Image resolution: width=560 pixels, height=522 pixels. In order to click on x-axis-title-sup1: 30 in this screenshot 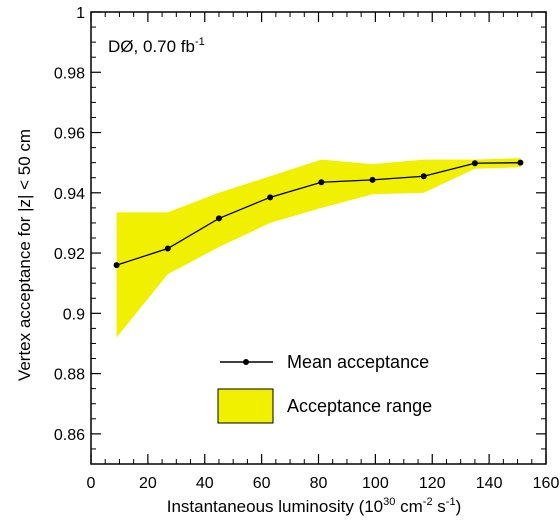, I will do `click(389, 502)`.